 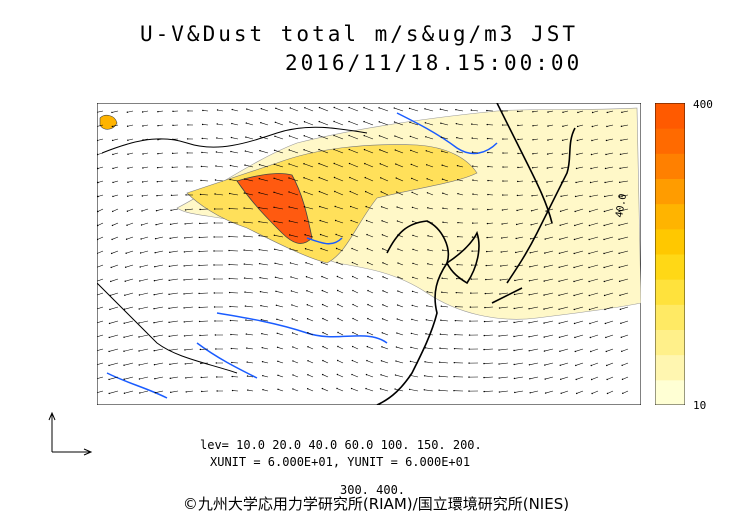 What do you see at coordinates (621, 206) in the screenshot?
I see `contour-label: 40.0` at bounding box center [621, 206].